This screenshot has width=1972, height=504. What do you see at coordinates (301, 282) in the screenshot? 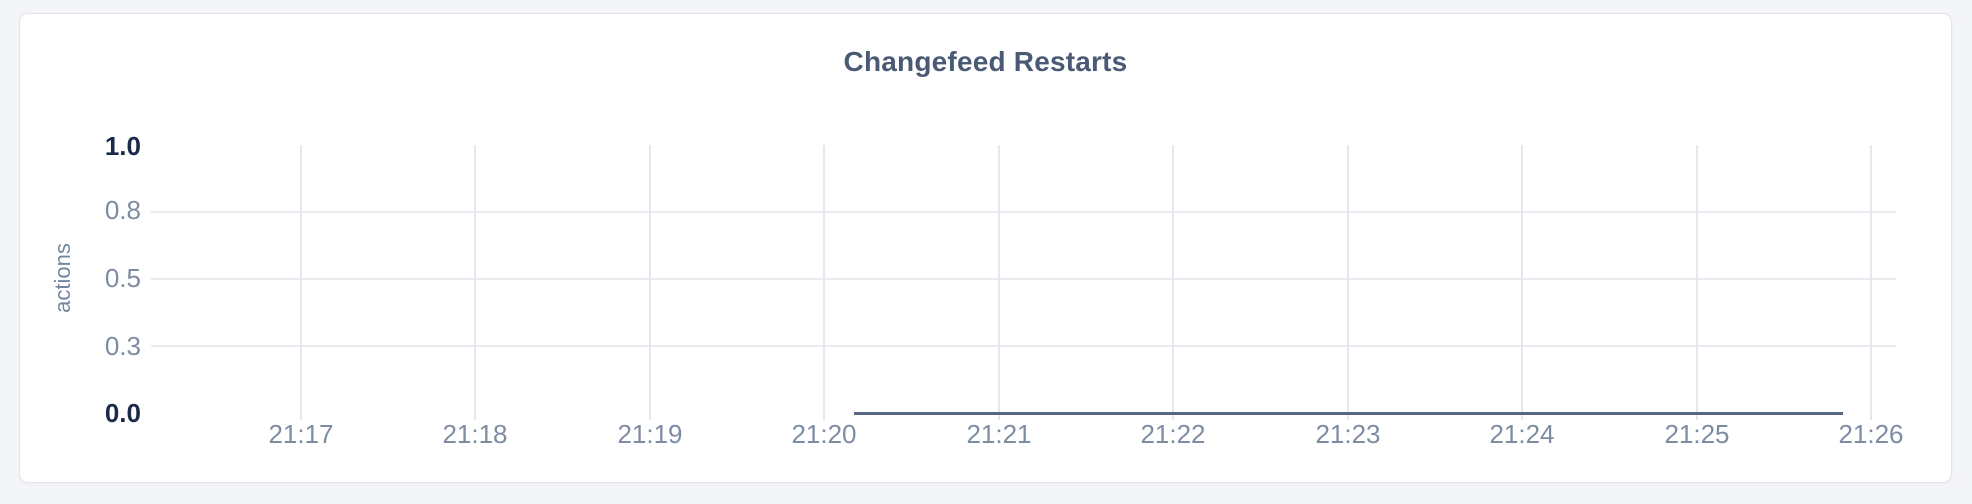
I see `v-gridline-21:17` at bounding box center [301, 282].